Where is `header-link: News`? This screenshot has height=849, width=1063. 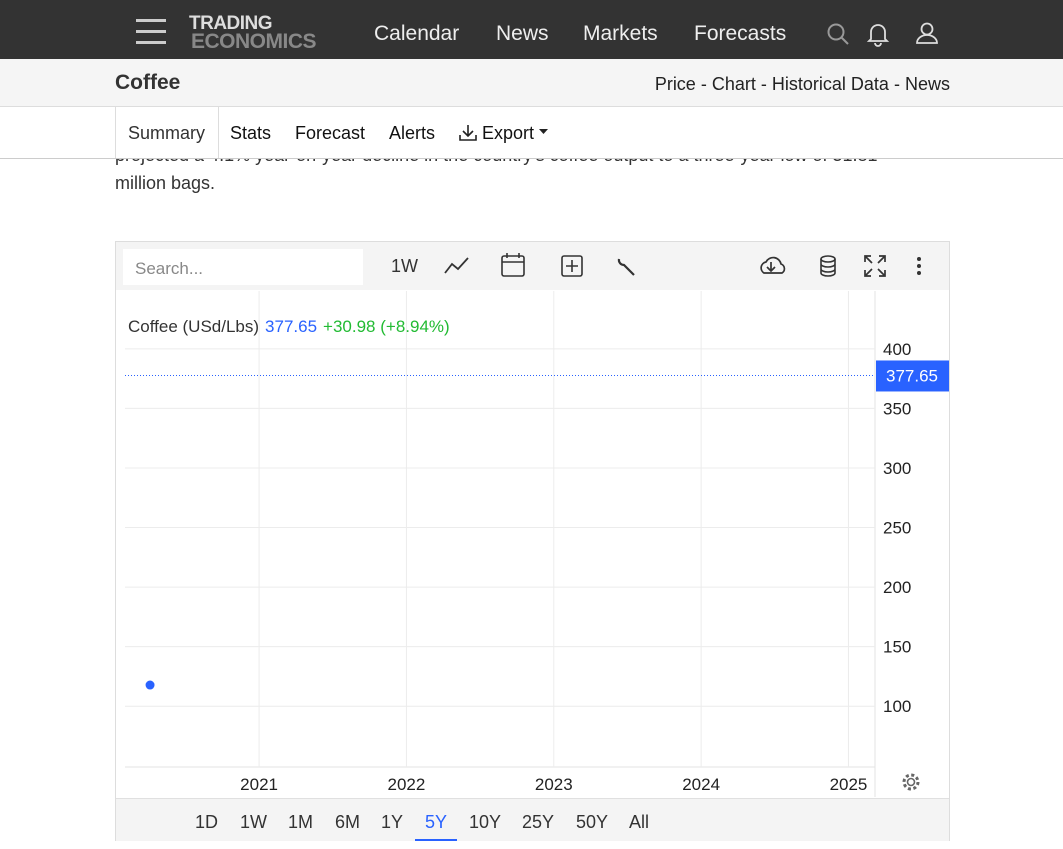 header-link: News is located at coordinates (927, 84).